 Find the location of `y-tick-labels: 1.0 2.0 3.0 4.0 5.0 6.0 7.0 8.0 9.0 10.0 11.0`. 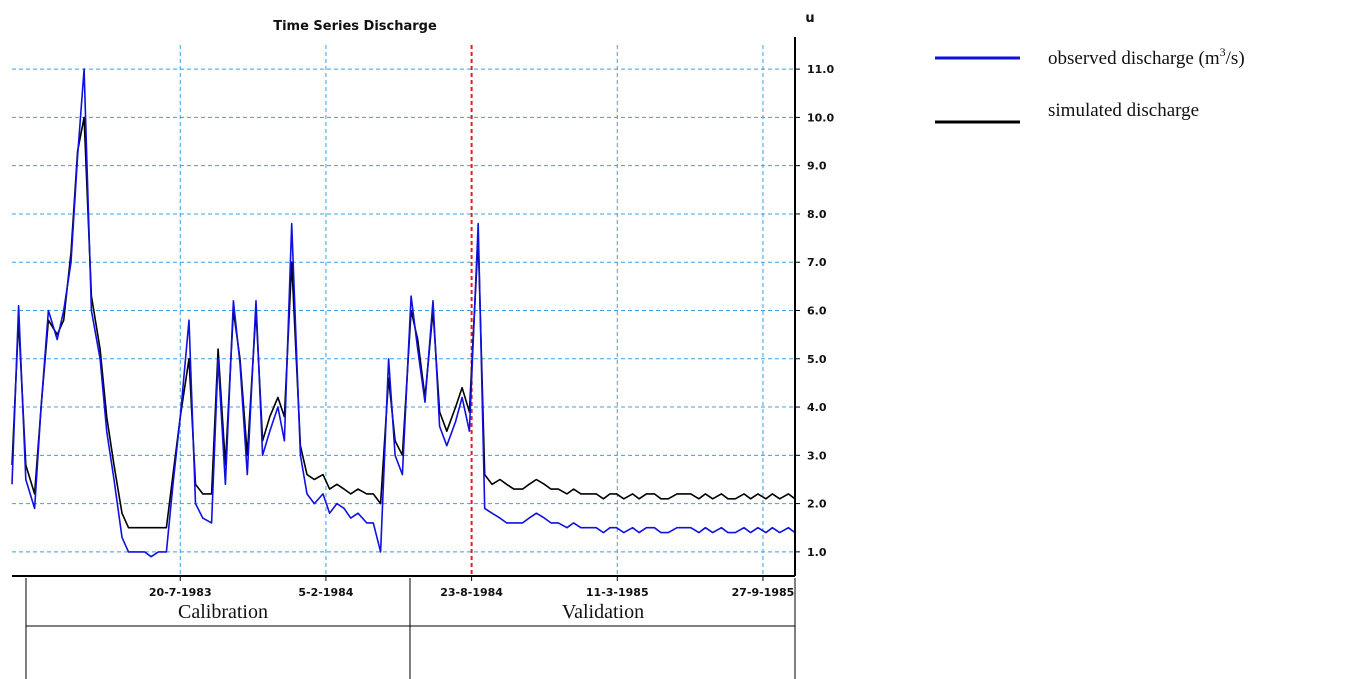

y-tick-labels: 1.0 2.0 3.0 4.0 5.0 6.0 7.0 8.0 9.0 10.0 11.0 is located at coordinates (814, 311).